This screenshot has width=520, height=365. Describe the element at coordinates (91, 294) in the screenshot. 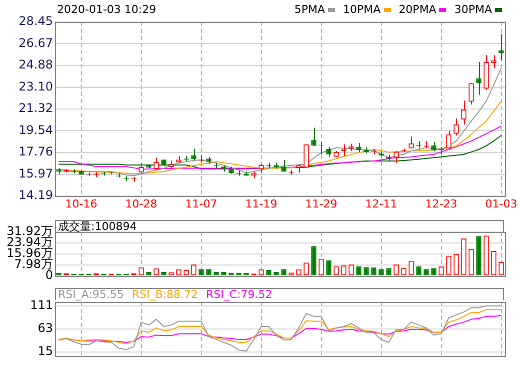

I see `text: RSI_A:95.55` at that location.